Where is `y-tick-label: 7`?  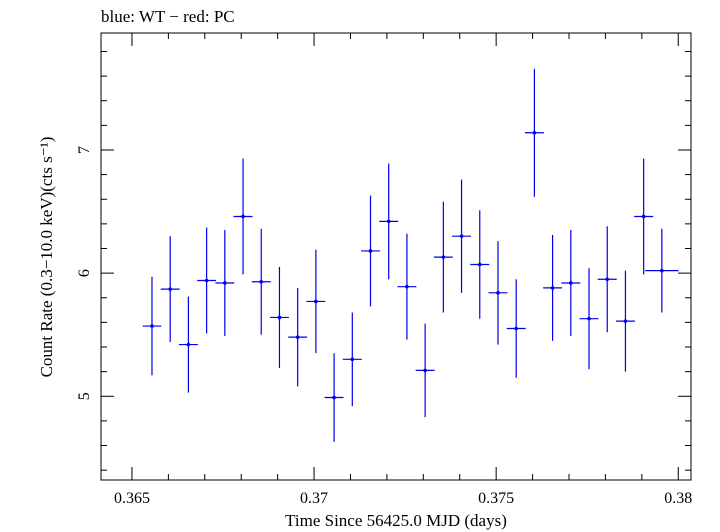
y-tick-label: 7 is located at coordinates (84, 150).